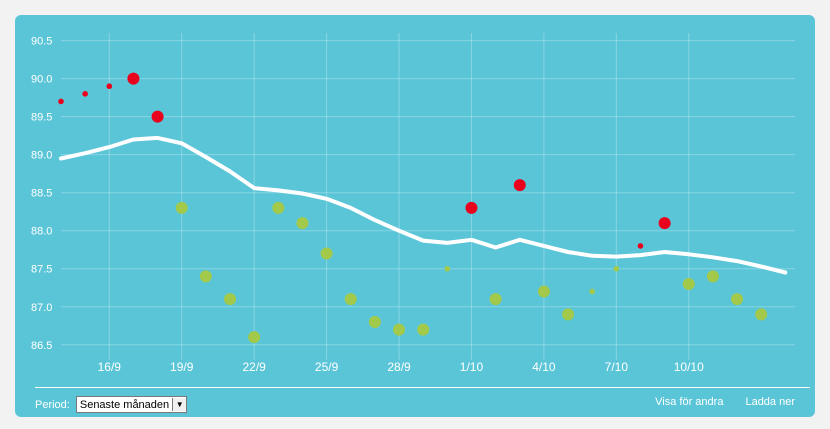  Describe the element at coordinates (41, 156) in the screenshot. I see `y-tick-label: 89.0` at that location.